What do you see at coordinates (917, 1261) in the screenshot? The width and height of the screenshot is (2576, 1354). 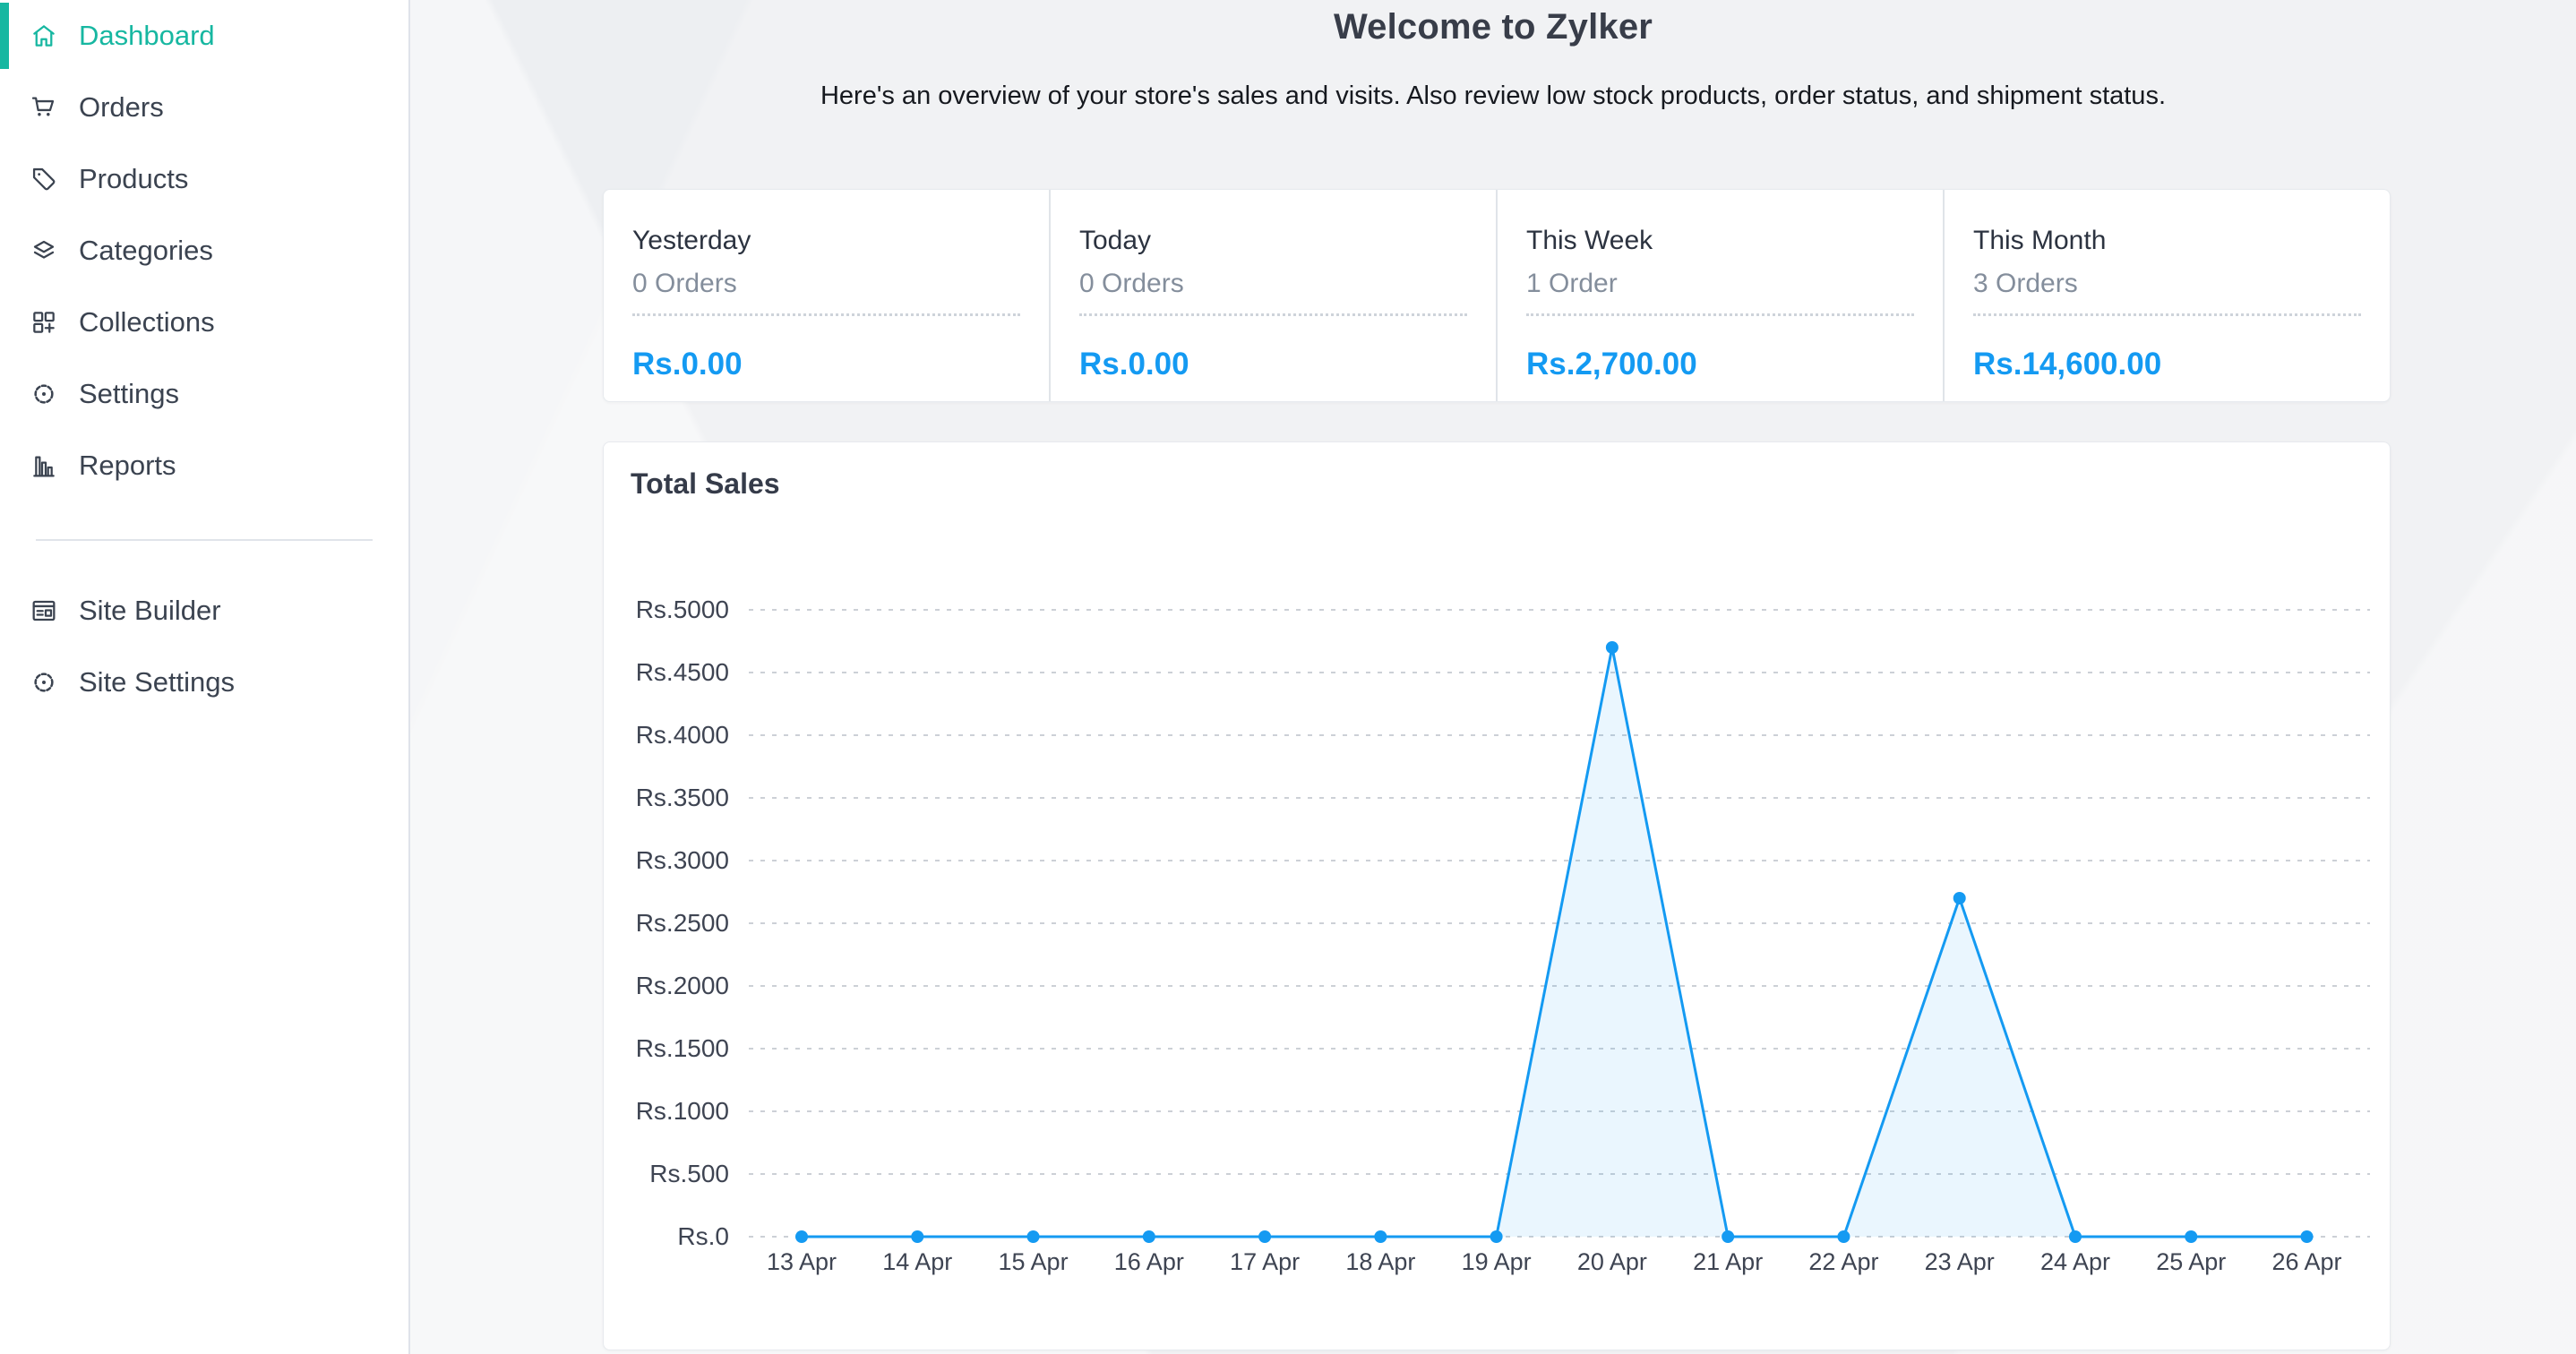 I see `svg-text: 14 Apr` at bounding box center [917, 1261].